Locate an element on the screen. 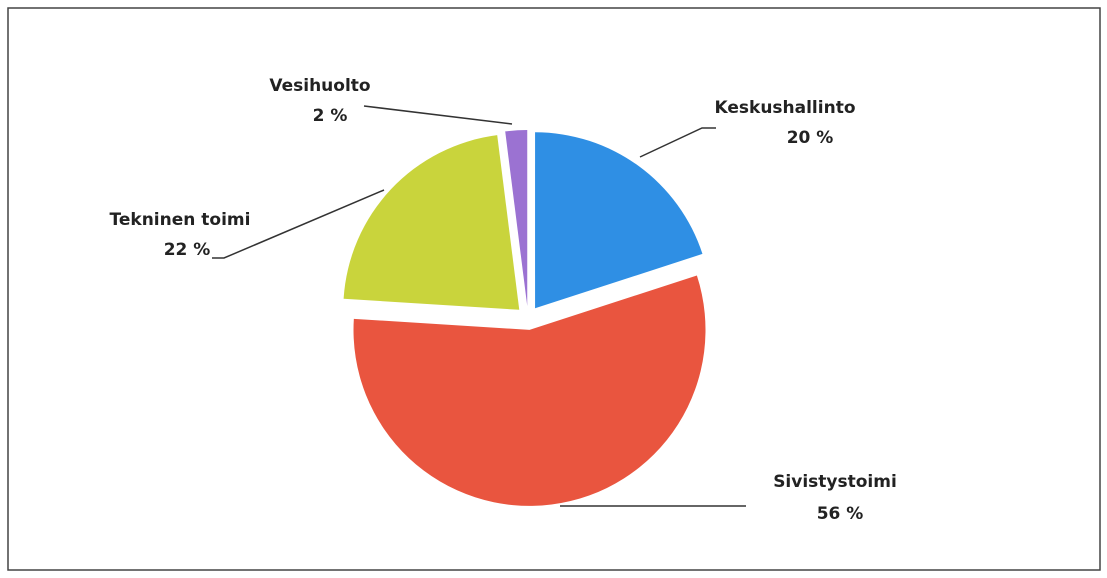 Image resolution: width=1107 pixels, height=578 pixels. slice-value-label: 22 % is located at coordinates (187, 250).